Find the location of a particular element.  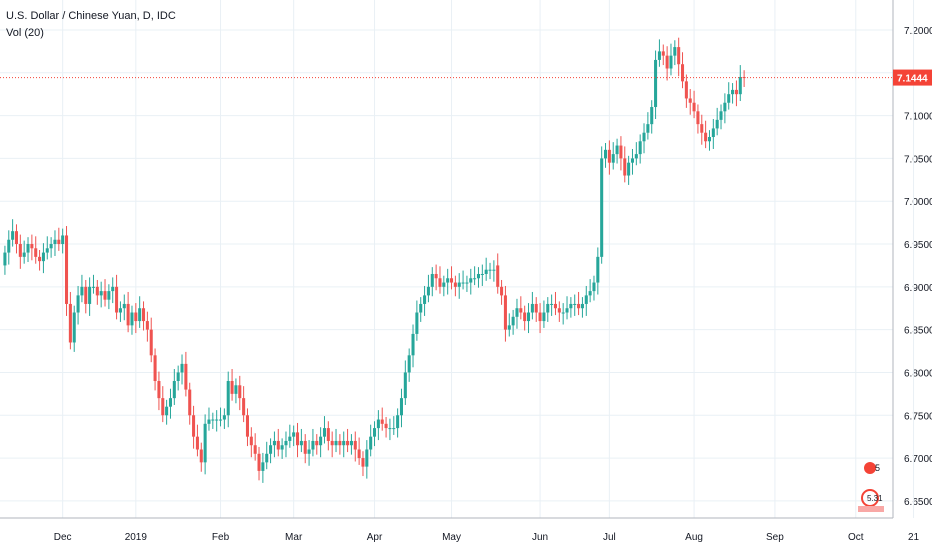

x-tick-label: Sep is located at coordinates (775, 537).